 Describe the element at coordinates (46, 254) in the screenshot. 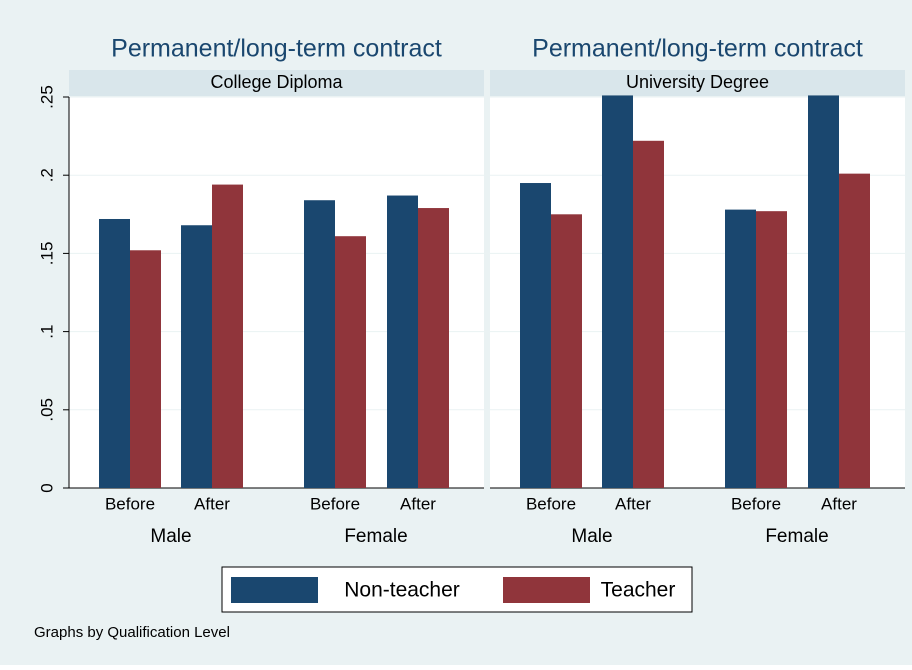

I see `y-tick-label: .15` at that location.